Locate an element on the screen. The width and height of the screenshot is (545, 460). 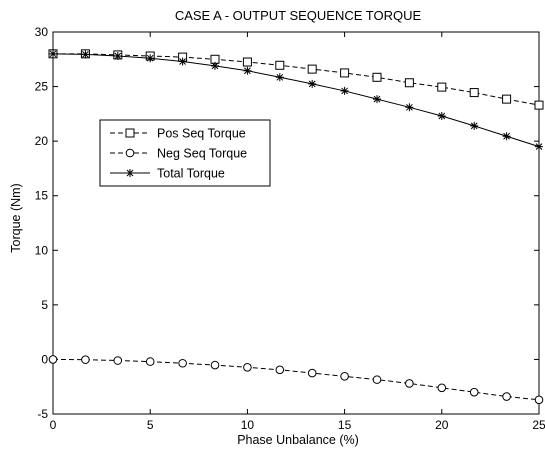
y-axis-label: Torque (Nm) is located at coordinates (16, 217).